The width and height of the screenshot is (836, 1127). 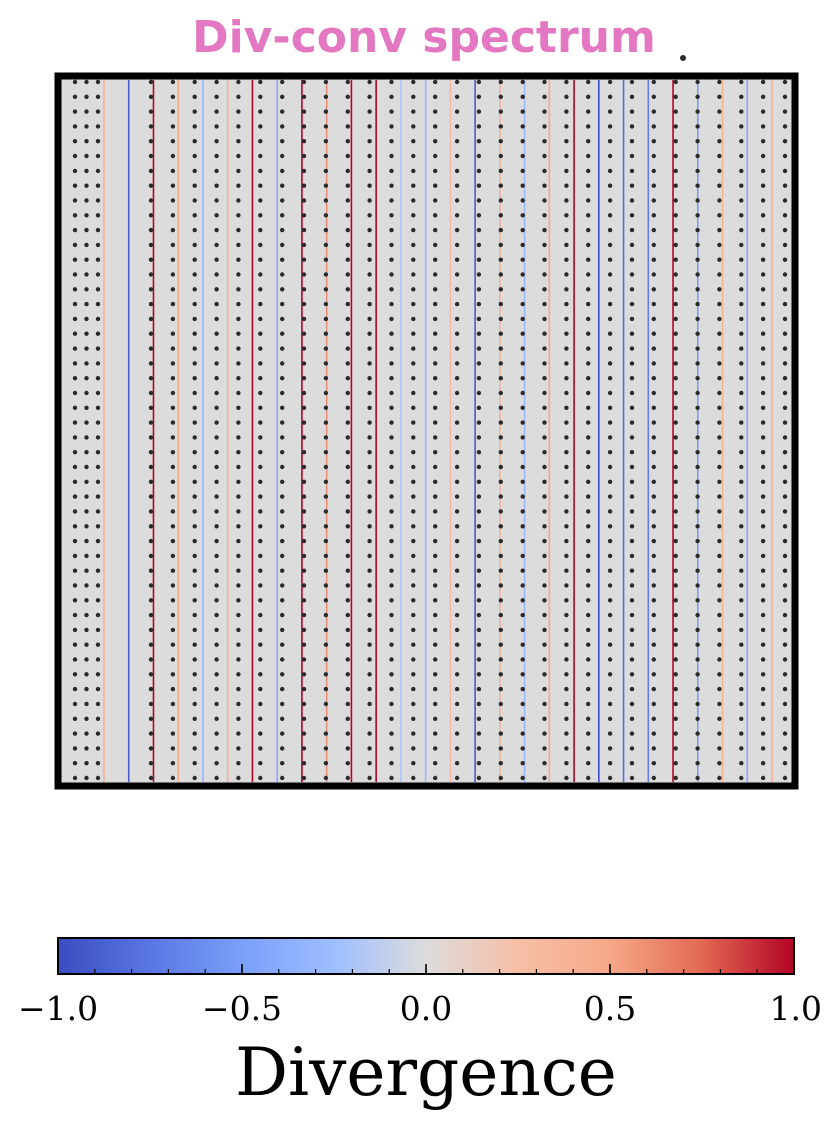 I want to click on colorbar-tick-label: 0.5, so click(x=610, y=1008).